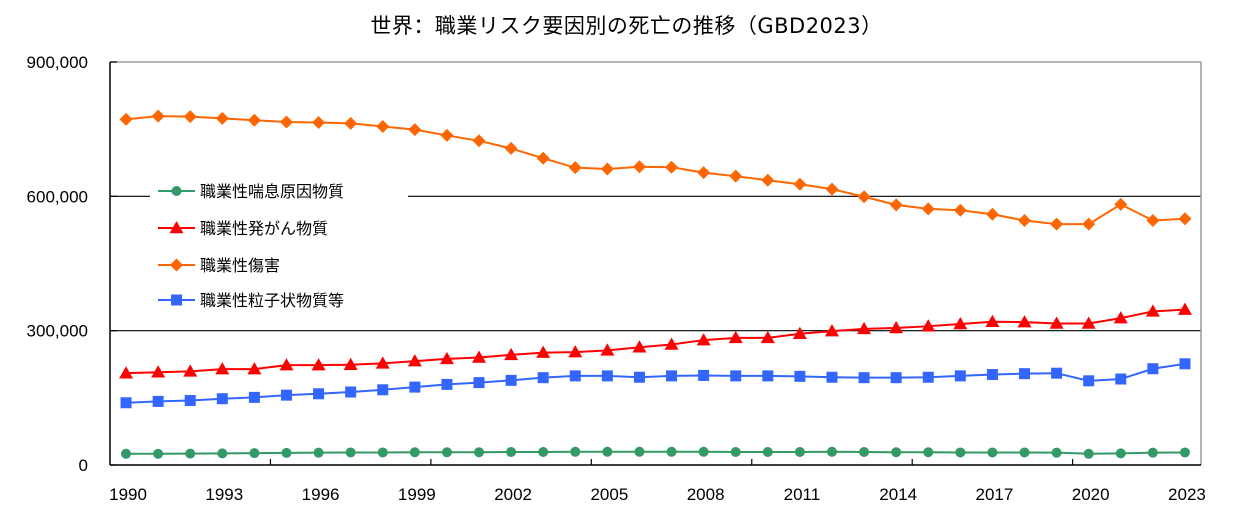 This screenshot has width=1253, height=522. I want to click on x-tick-label: 2011, so click(802, 494).